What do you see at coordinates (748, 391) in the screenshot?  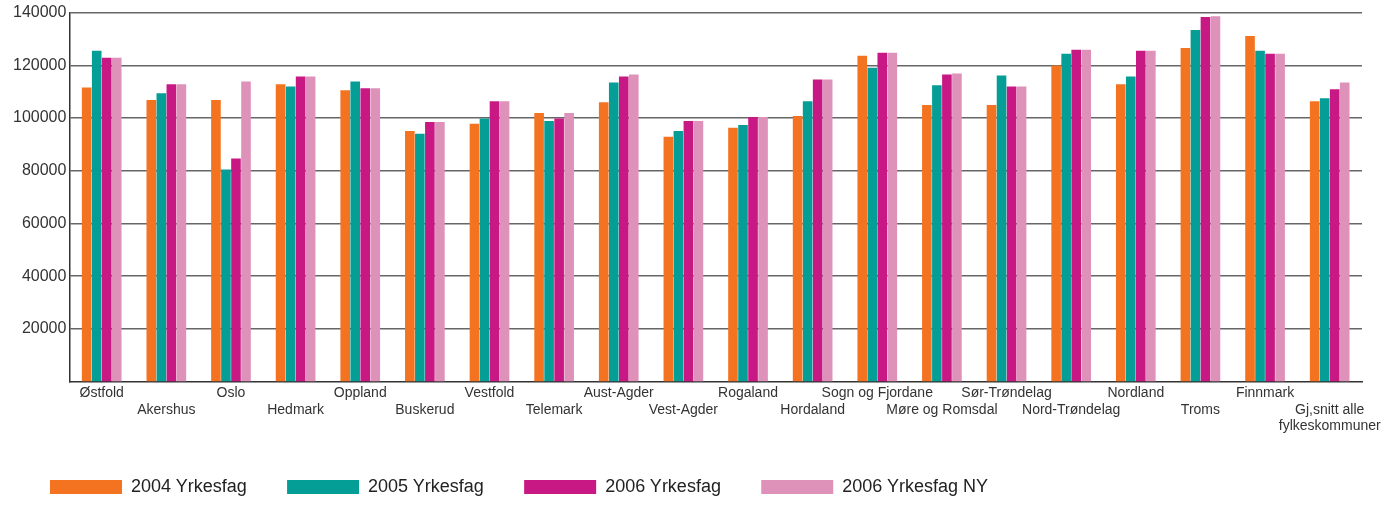 I see `x-tick-label: Rogaland` at bounding box center [748, 391].